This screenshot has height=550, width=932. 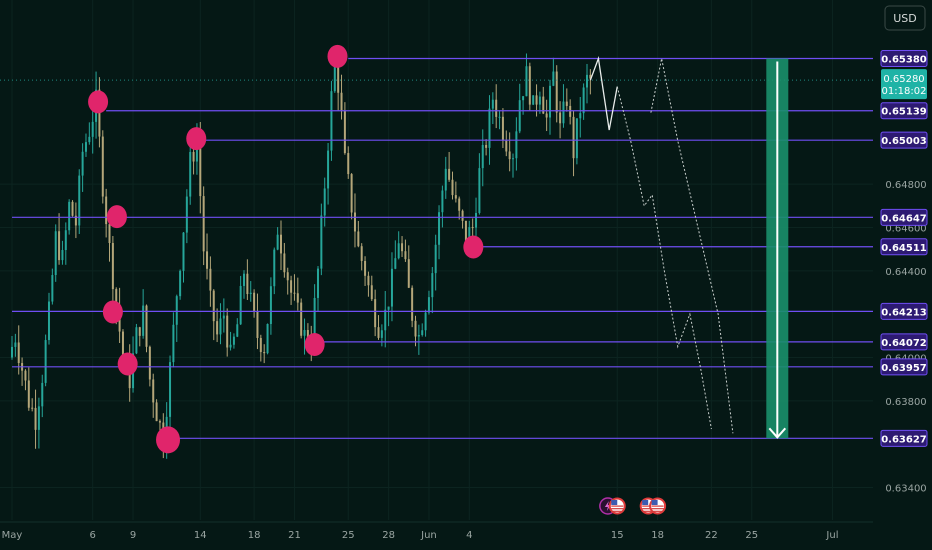 I want to click on currency-button: USD, so click(x=905, y=18).